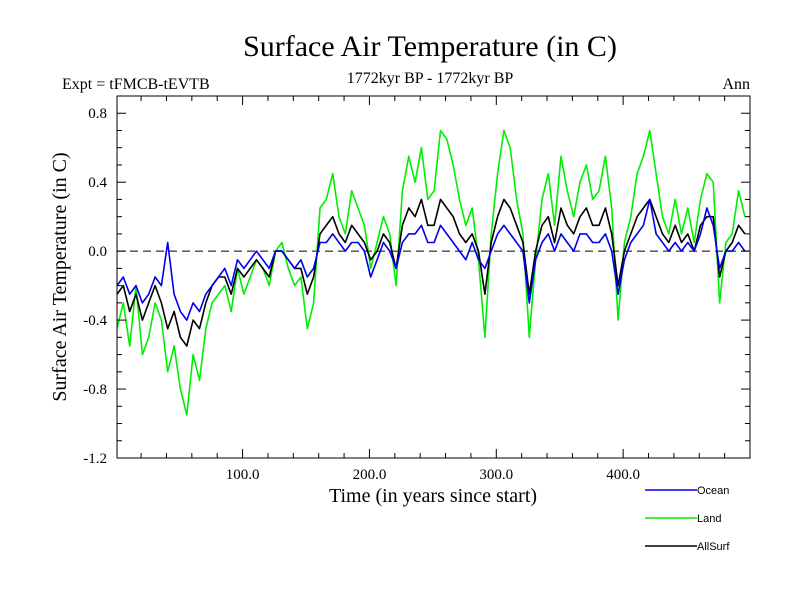 This screenshot has height=600, width=800. I want to click on y-tick-label: -1.2, so click(95, 459).